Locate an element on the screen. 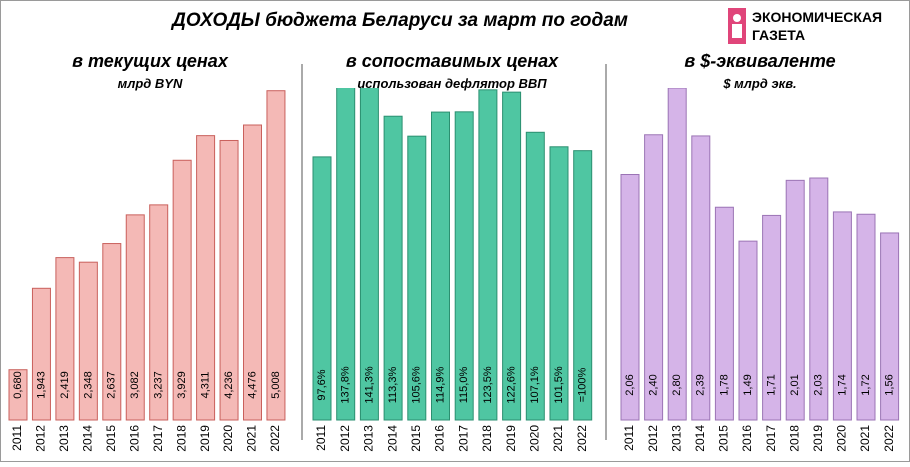 The height and width of the screenshot is (467, 910). value-label: 4,236 is located at coordinates (229, 385).